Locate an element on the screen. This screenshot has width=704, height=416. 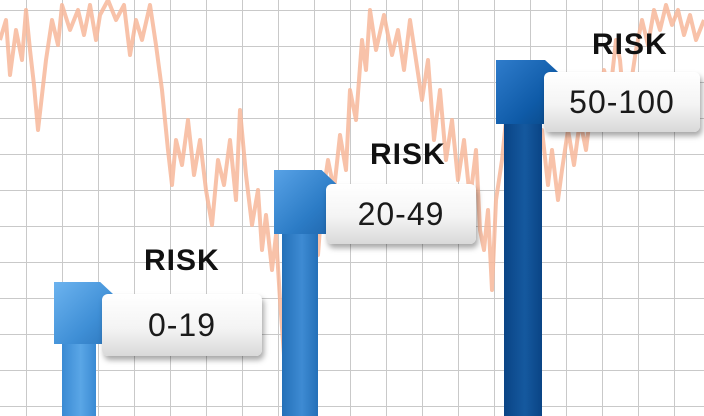
risk-bar-mid is located at coordinates (300, 319).